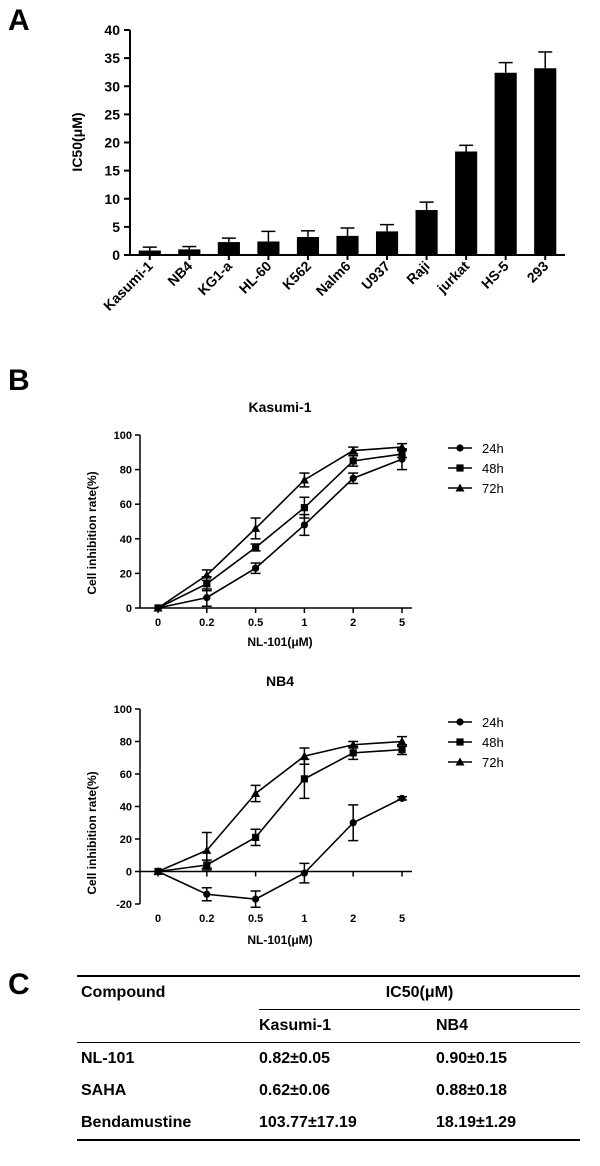 The height and width of the screenshot is (1166, 600). What do you see at coordinates (493, 448) in the screenshot?
I see `legend-label: 24h` at bounding box center [493, 448].